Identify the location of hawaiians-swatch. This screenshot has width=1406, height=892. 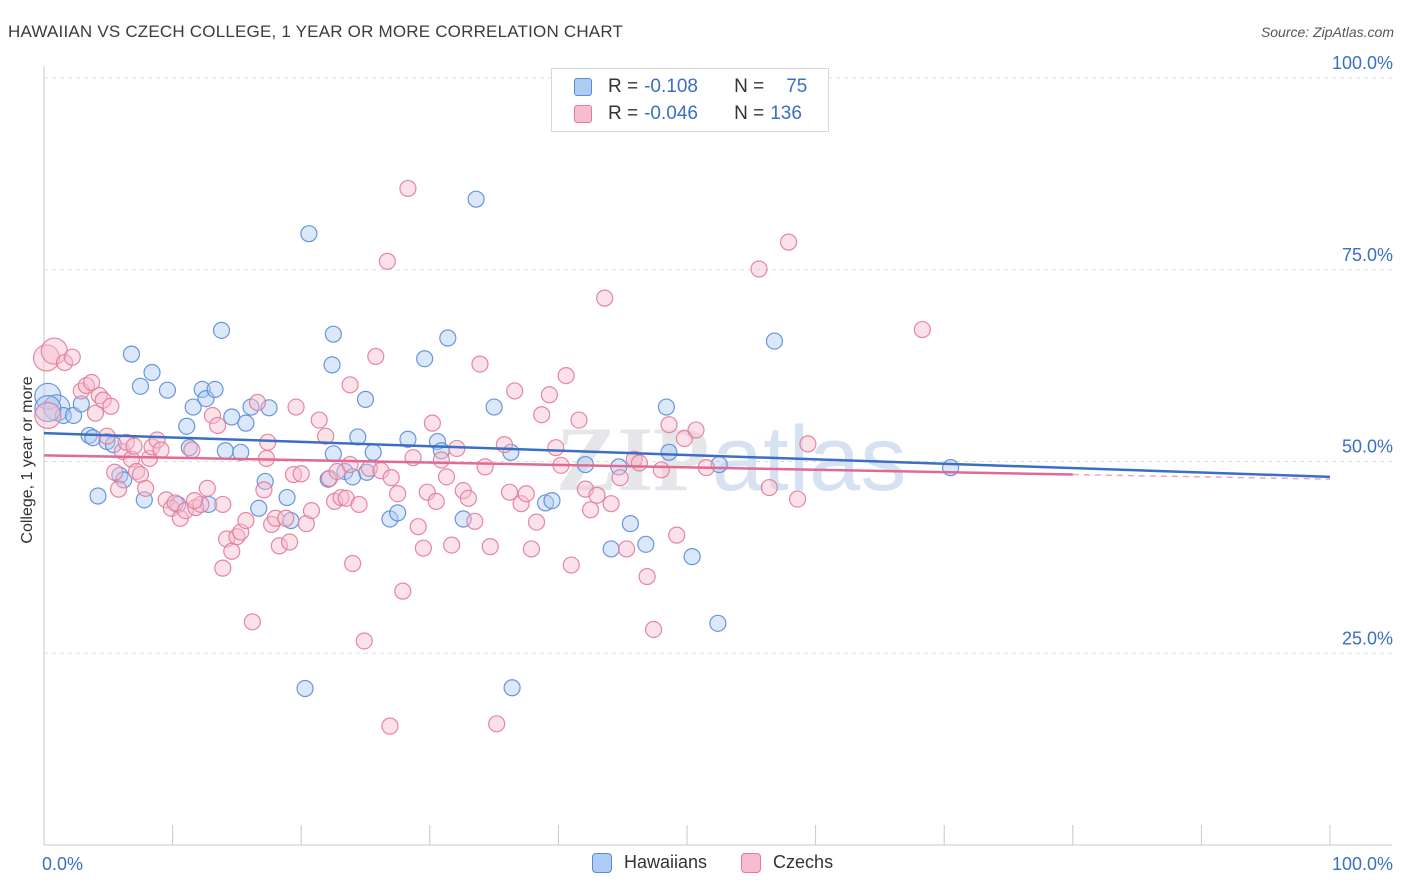
(583, 87).